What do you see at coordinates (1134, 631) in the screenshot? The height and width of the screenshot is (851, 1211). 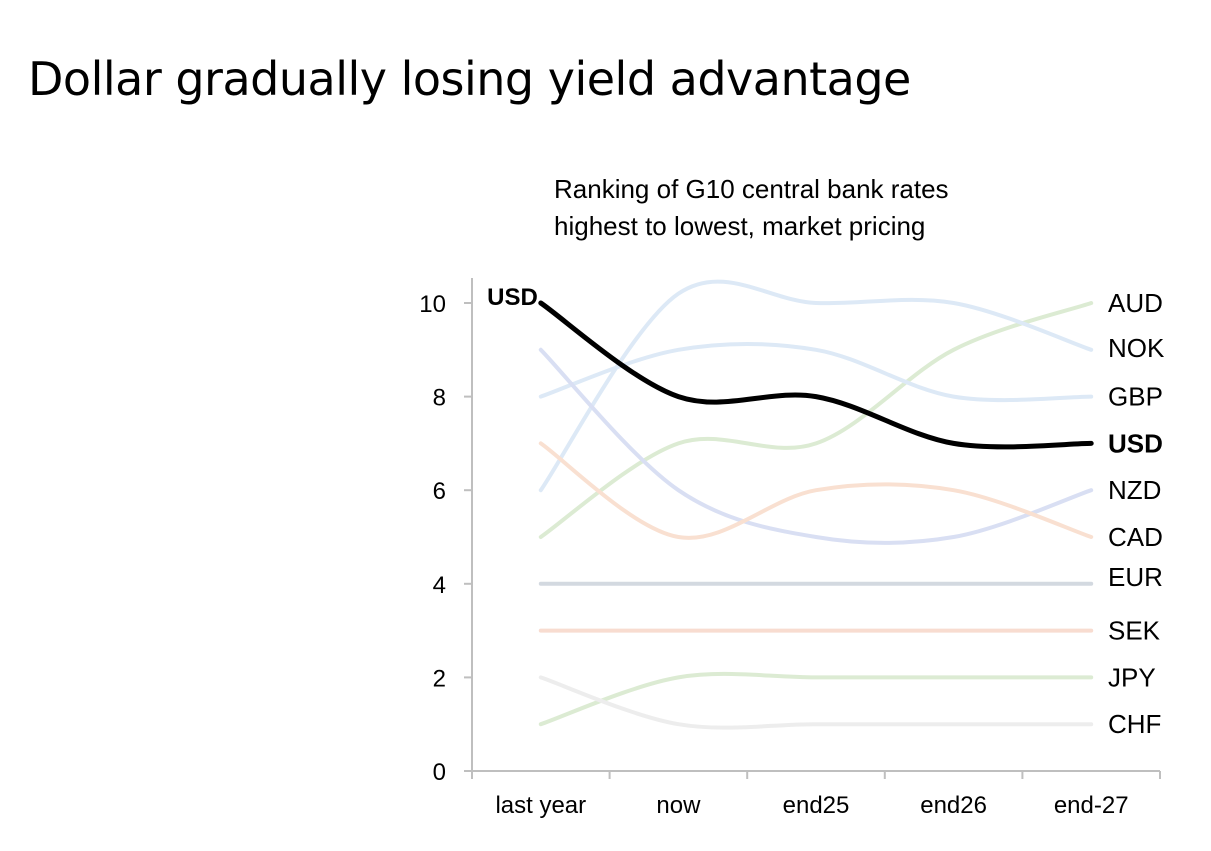 I see `series-label-sek: SEK` at bounding box center [1134, 631].